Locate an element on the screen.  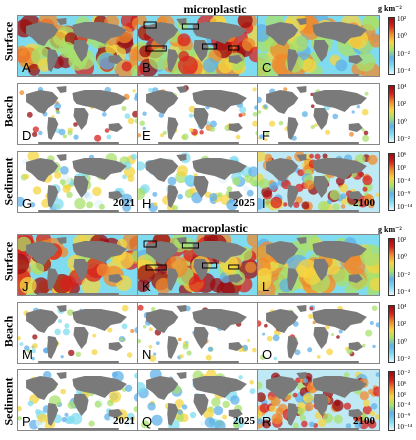
colorbar-sediment-micro is located at coordinates (391, 182).